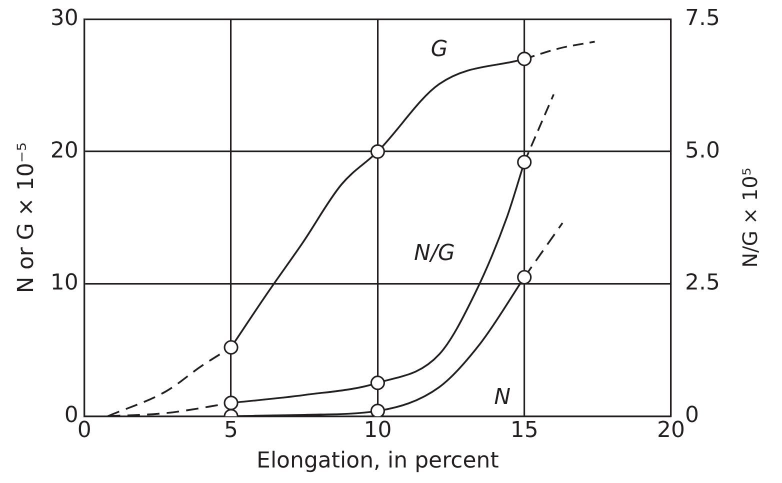 The image size is (782, 483). I want to click on series-label: N, so click(502, 397).